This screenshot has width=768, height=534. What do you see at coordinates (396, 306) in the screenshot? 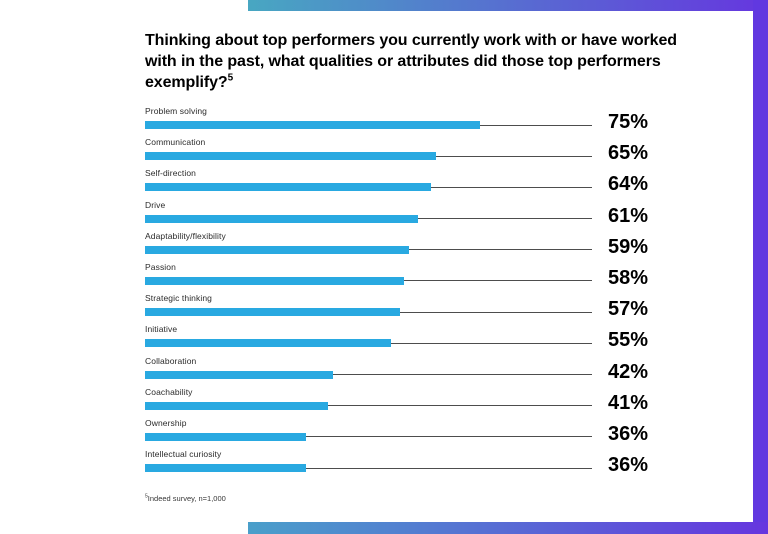
I see `chart-row: Strategic thinking 57%` at bounding box center [396, 306].